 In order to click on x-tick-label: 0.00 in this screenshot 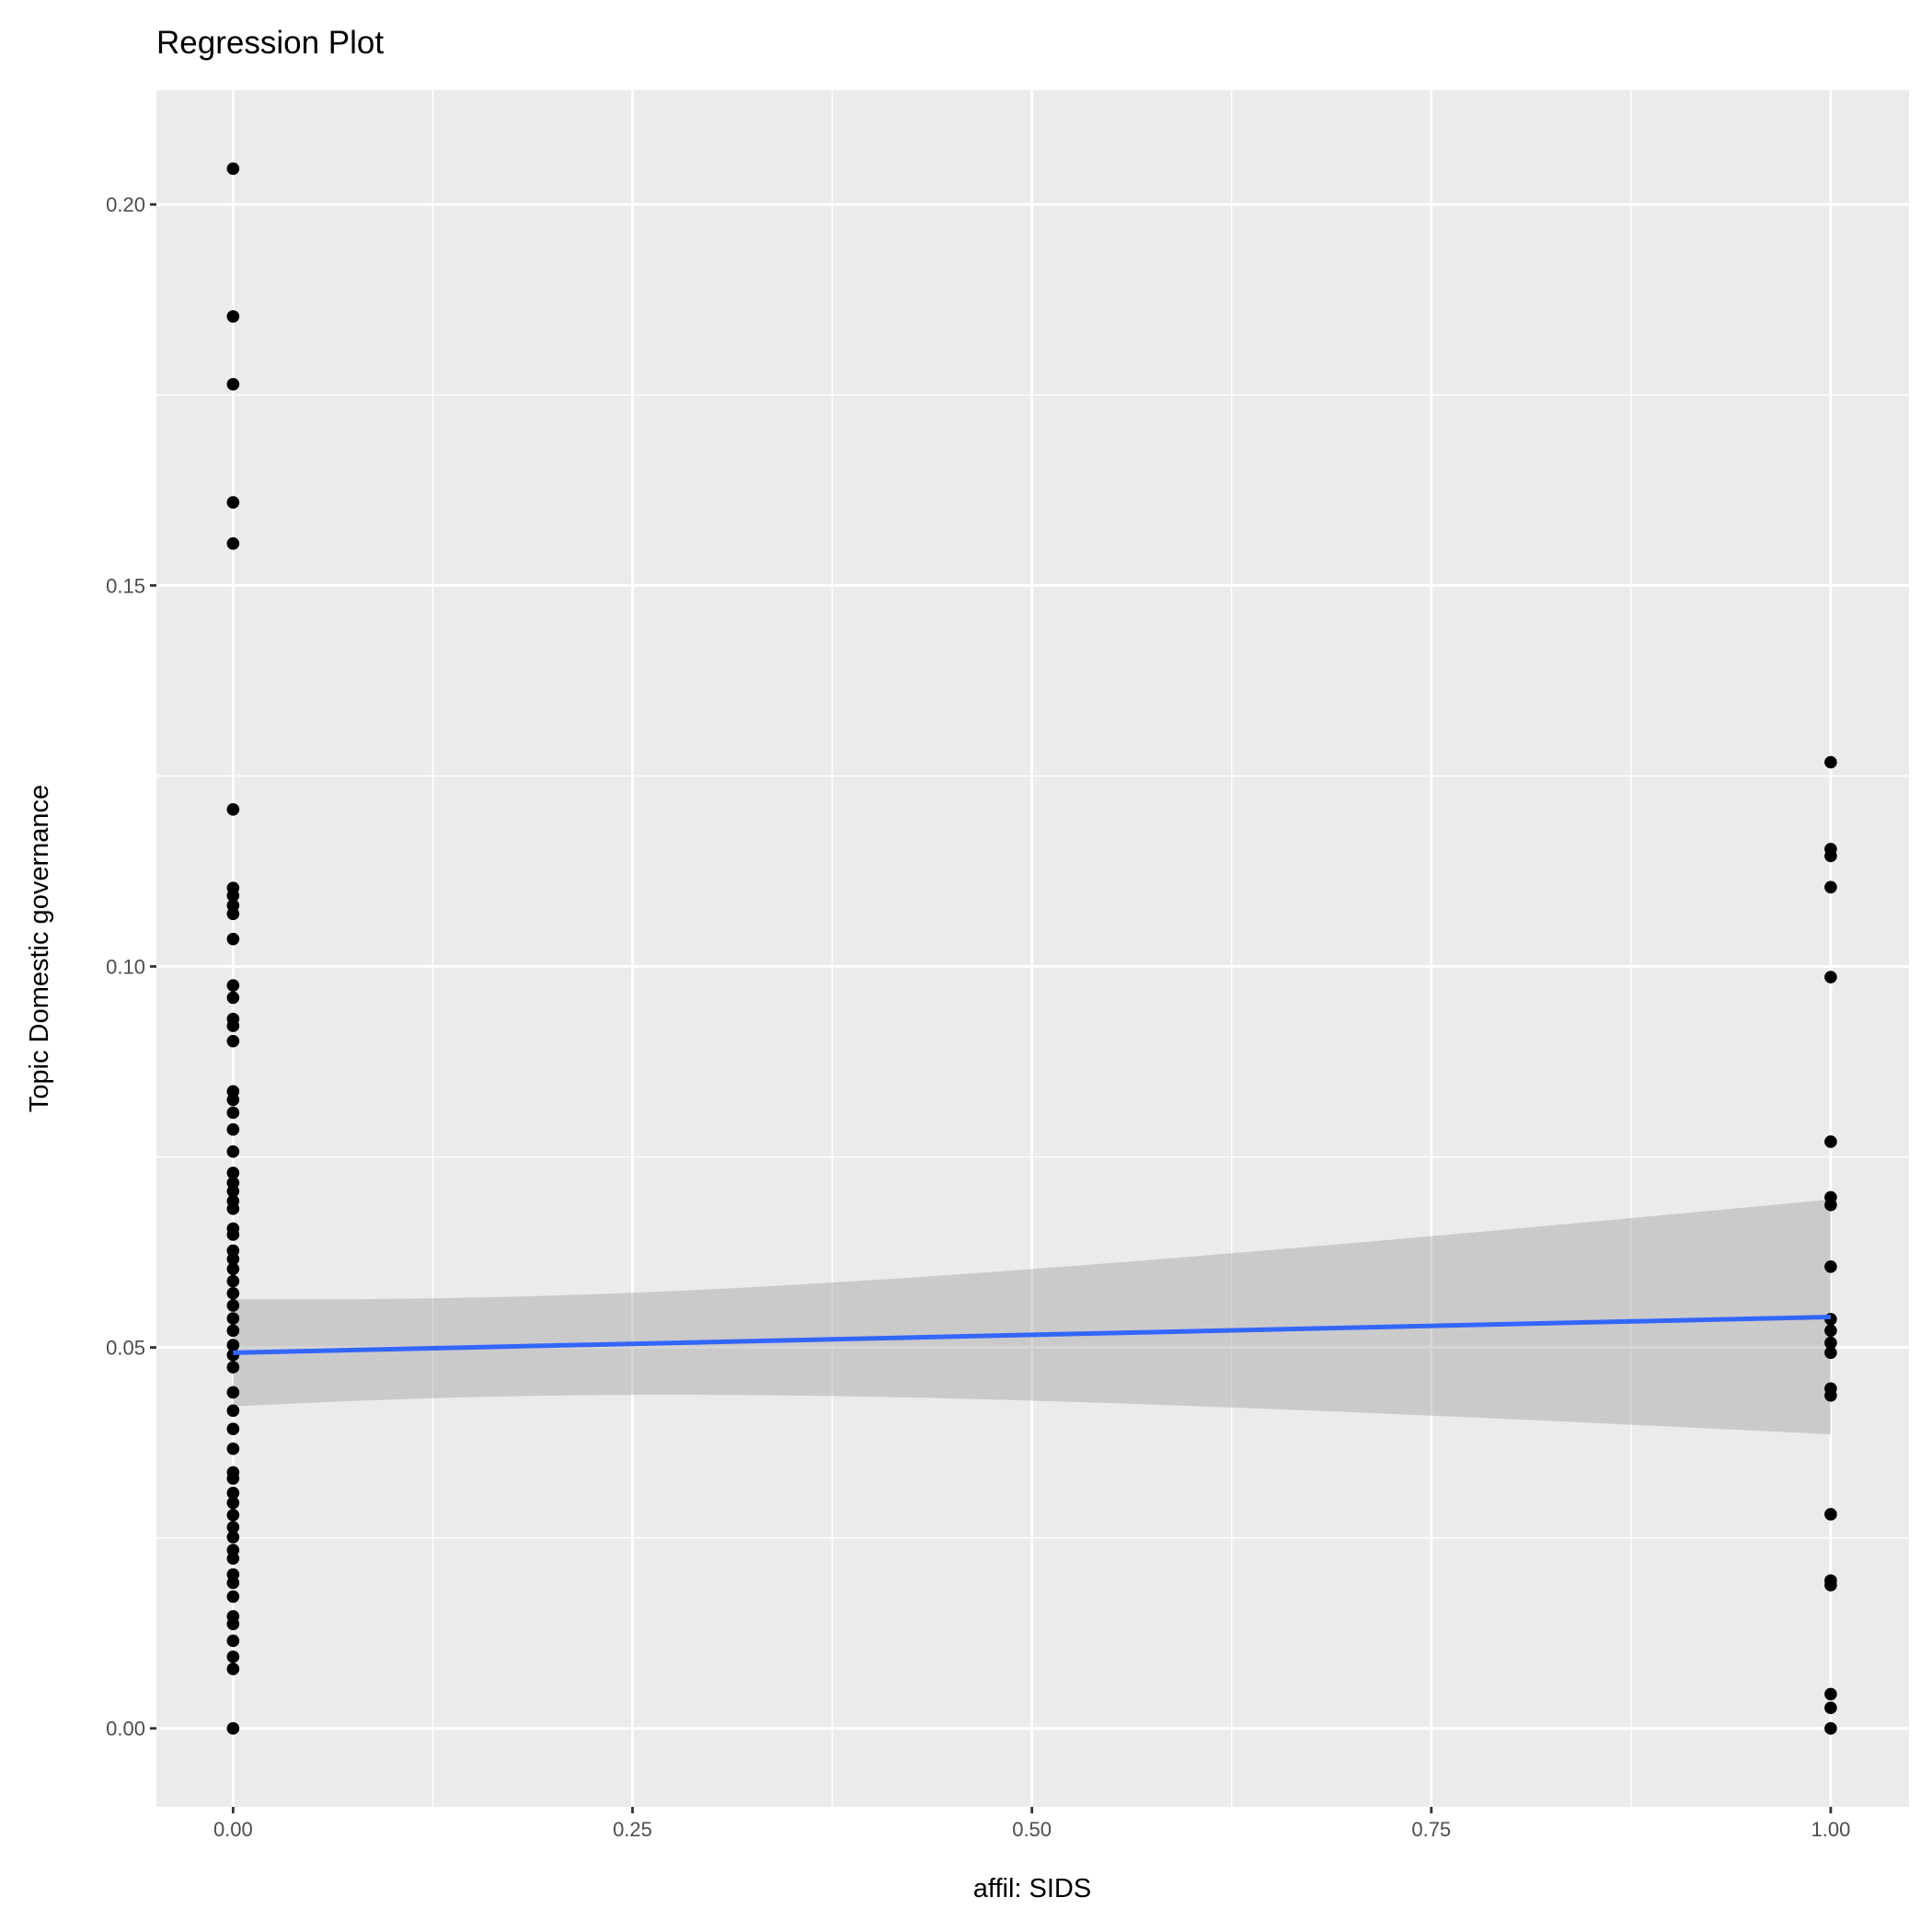, I will do `click(233, 1829)`.